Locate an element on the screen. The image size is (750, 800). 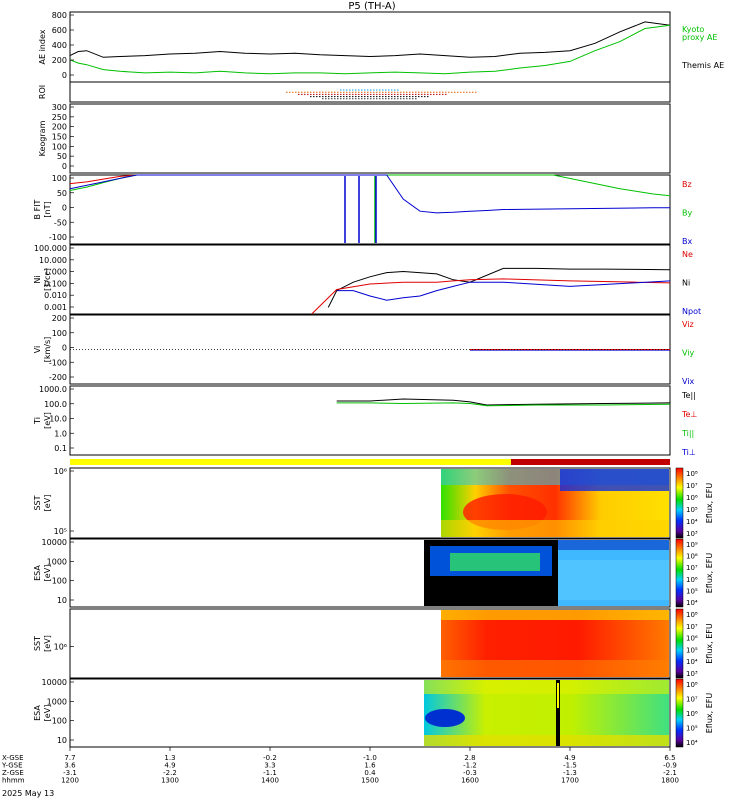
ephemeris-value: 3.6 is located at coordinates (70, 766).